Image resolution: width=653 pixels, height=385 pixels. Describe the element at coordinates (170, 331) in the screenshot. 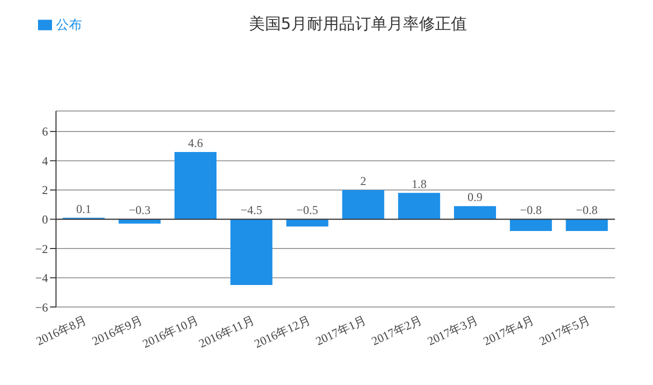

I see `x-tick-label: 2016年10月` at that location.